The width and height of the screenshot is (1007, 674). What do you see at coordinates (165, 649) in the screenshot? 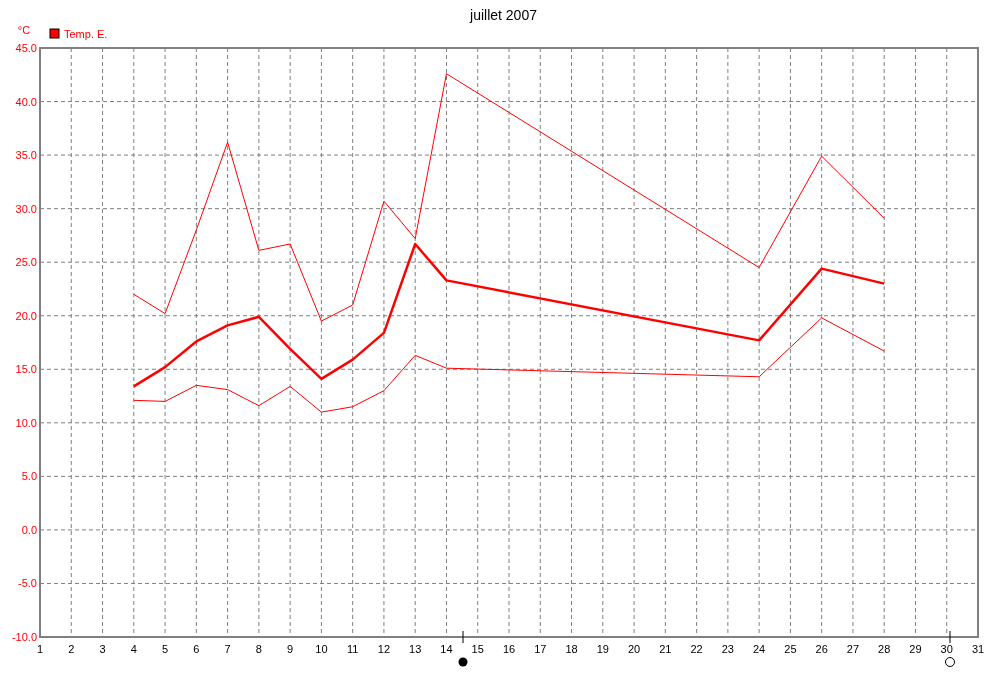
I see `x-tick-label: 5` at bounding box center [165, 649].